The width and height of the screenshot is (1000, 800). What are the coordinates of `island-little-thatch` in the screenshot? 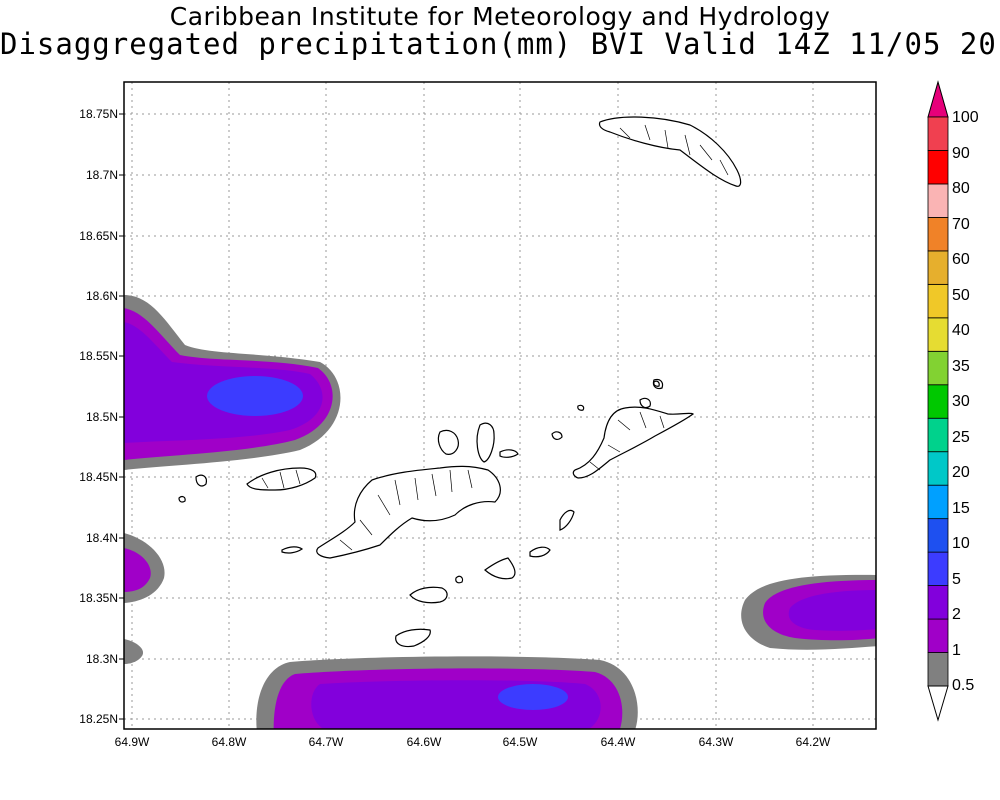 It's located at (292, 550).